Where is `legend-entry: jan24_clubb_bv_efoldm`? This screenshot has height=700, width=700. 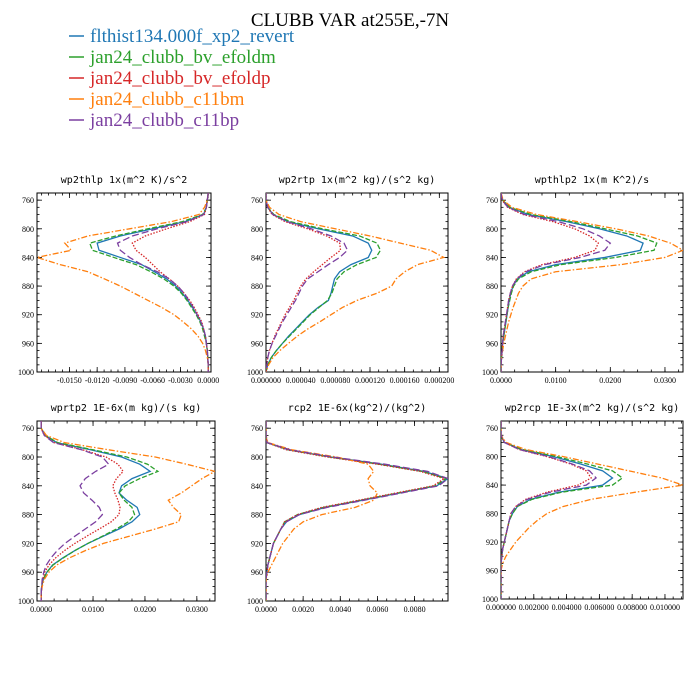 legend-entry: jan24_clubb_bv_efoldm is located at coordinates (172, 57).